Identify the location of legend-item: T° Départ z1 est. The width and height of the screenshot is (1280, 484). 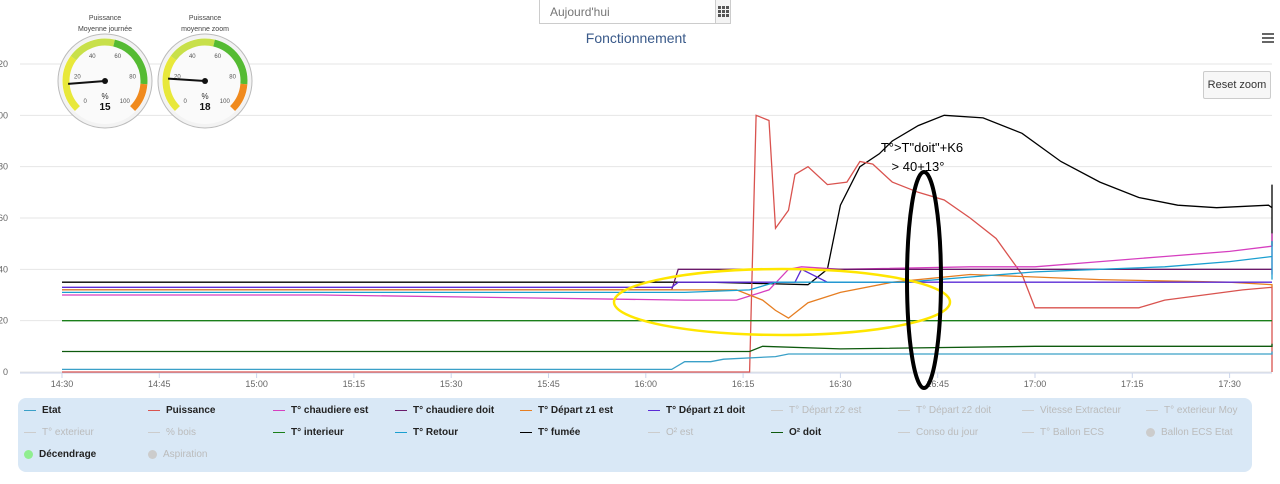
(566, 410).